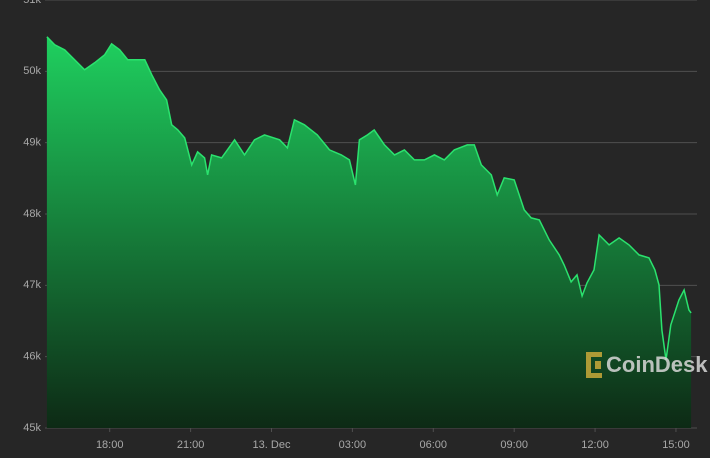 The image size is (710, 458). What do you see at coordinates (32, 143) in the screenshot?
I see `y-tick-label: 49k` at bounding box center [32, 143].